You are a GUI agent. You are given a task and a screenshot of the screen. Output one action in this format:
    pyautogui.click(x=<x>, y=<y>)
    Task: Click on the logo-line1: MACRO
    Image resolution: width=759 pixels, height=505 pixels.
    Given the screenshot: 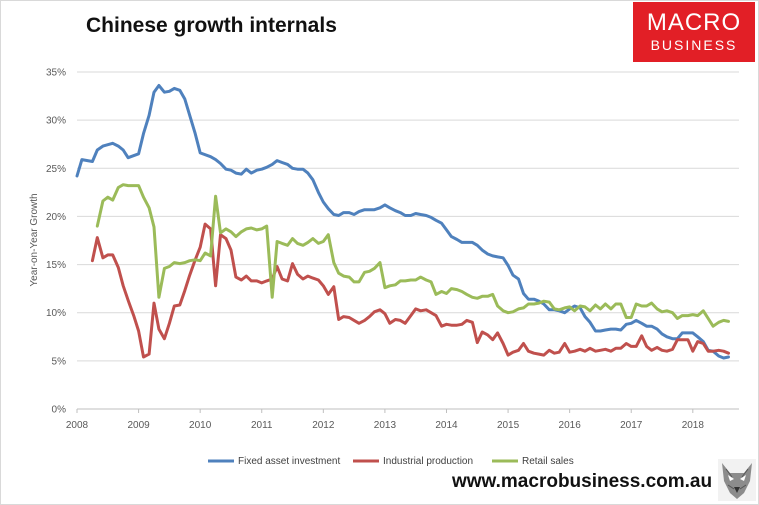 What is the action you would take?
    pyautogui.click(x=694, y=22)
    